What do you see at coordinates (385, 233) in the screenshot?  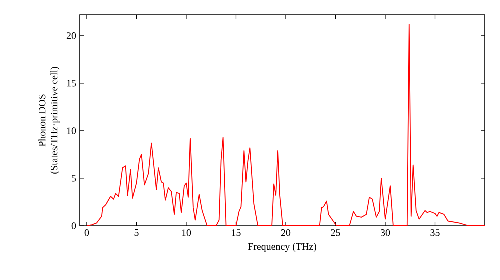 I see `x-tick-label: 30` at bounding box center [385, 233].